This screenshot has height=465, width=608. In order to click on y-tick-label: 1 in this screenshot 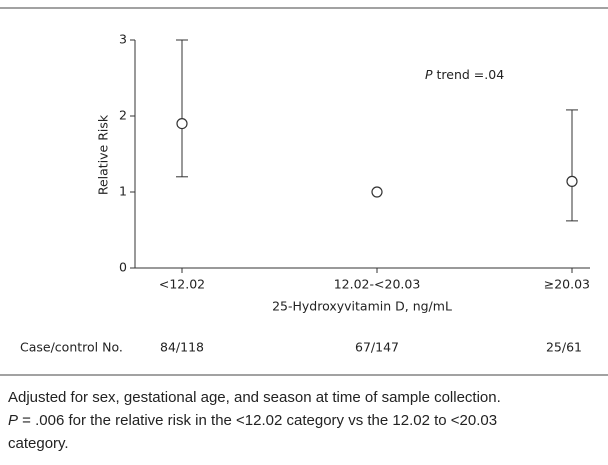, I will do `click(123, 191)`.